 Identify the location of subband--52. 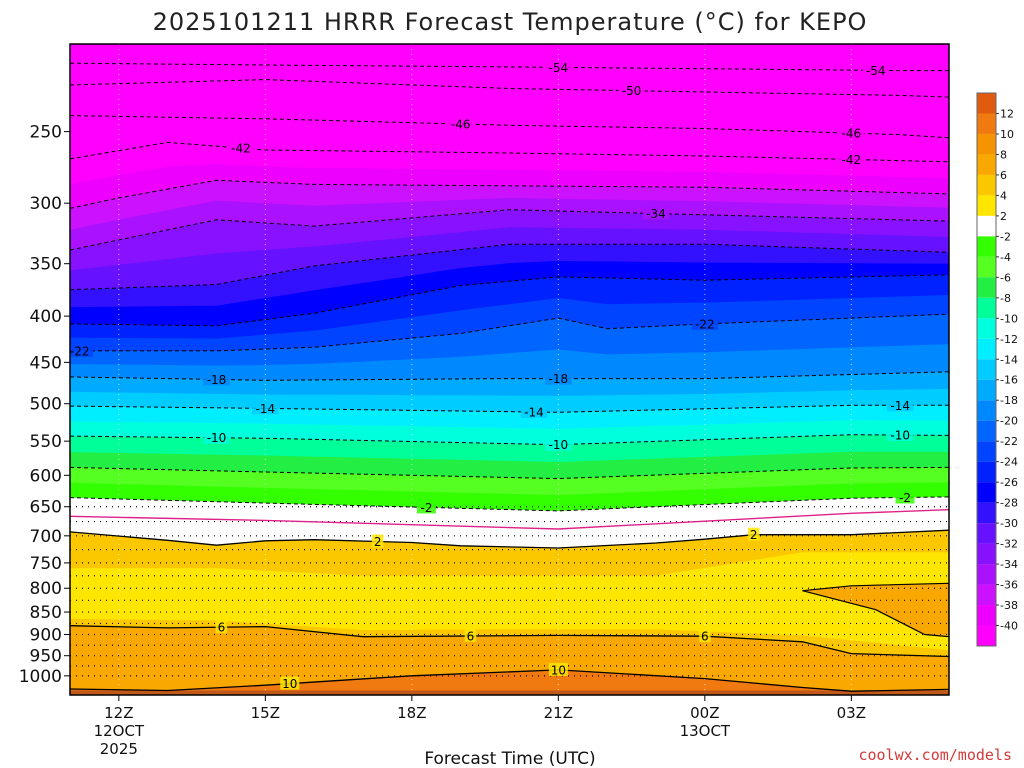
(509, 85).